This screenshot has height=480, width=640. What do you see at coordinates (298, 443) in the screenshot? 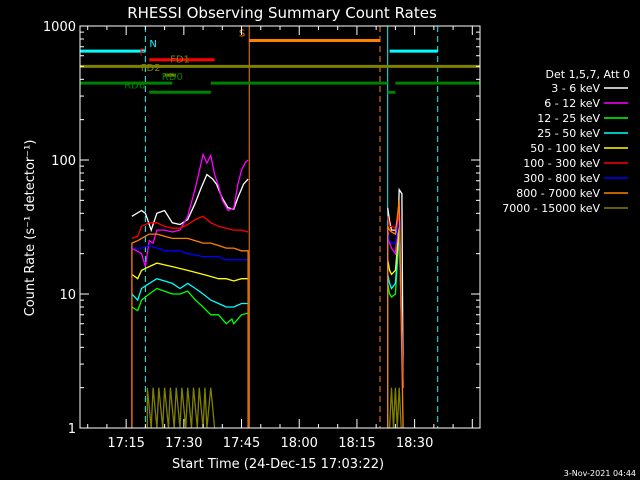
I see `x-tick-label: 18:00` at bounding box center [298, 443].